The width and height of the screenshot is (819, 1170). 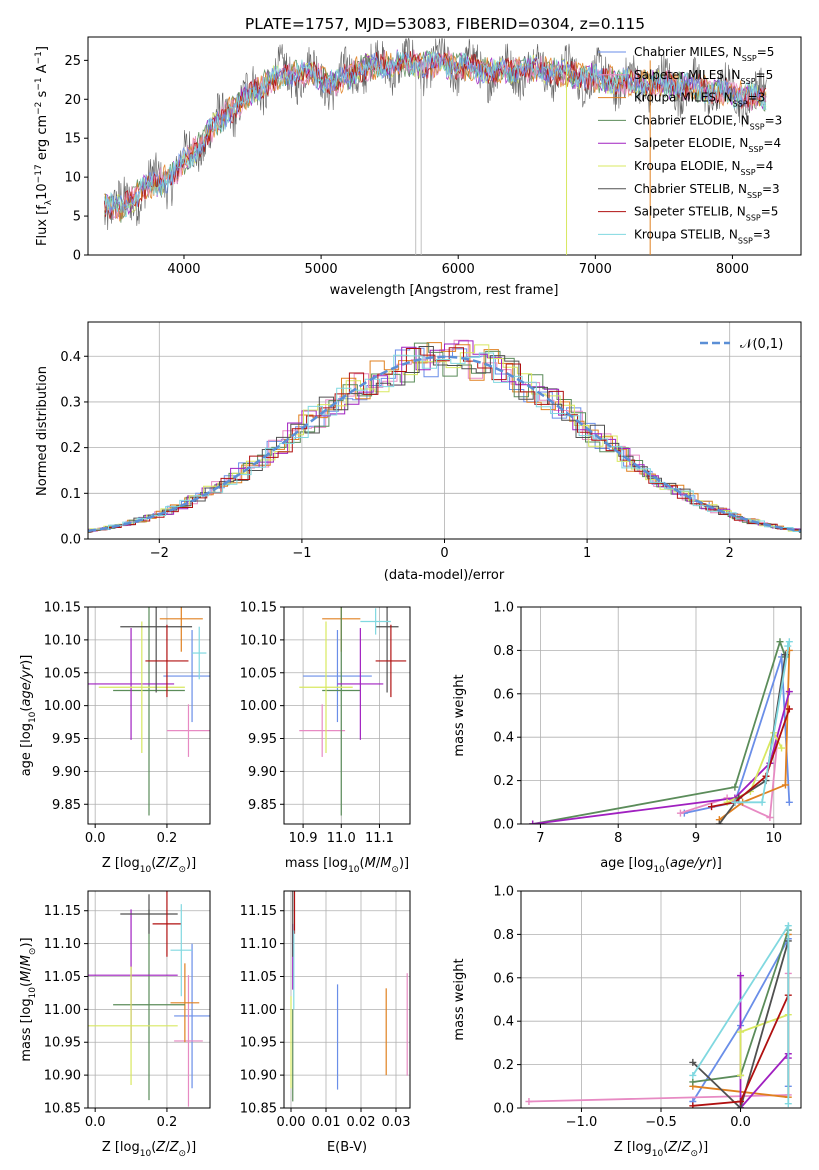 I want to click on ytick-label: 10.90, so click(x=62, y=1076).